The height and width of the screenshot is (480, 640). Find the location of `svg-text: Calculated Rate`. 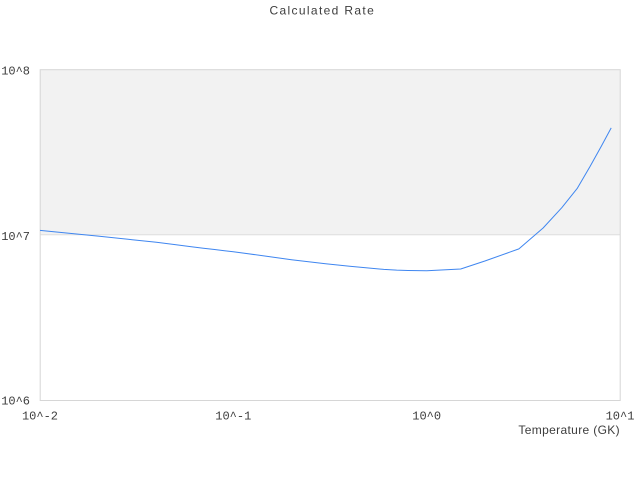

svg-text: Calculated Rate is located at coordinates (322, 11).